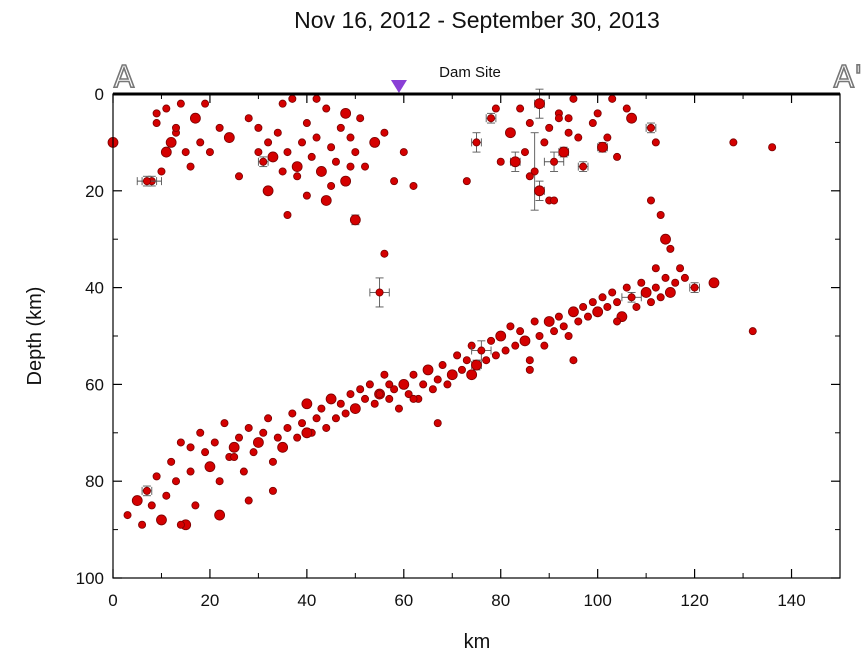 This screenshot has height=655, width=863. What do you see at coordinates (35, 336) in the screenshot?
I see `y-axis-title: Depth (km)` at bounding box center [35, 336].